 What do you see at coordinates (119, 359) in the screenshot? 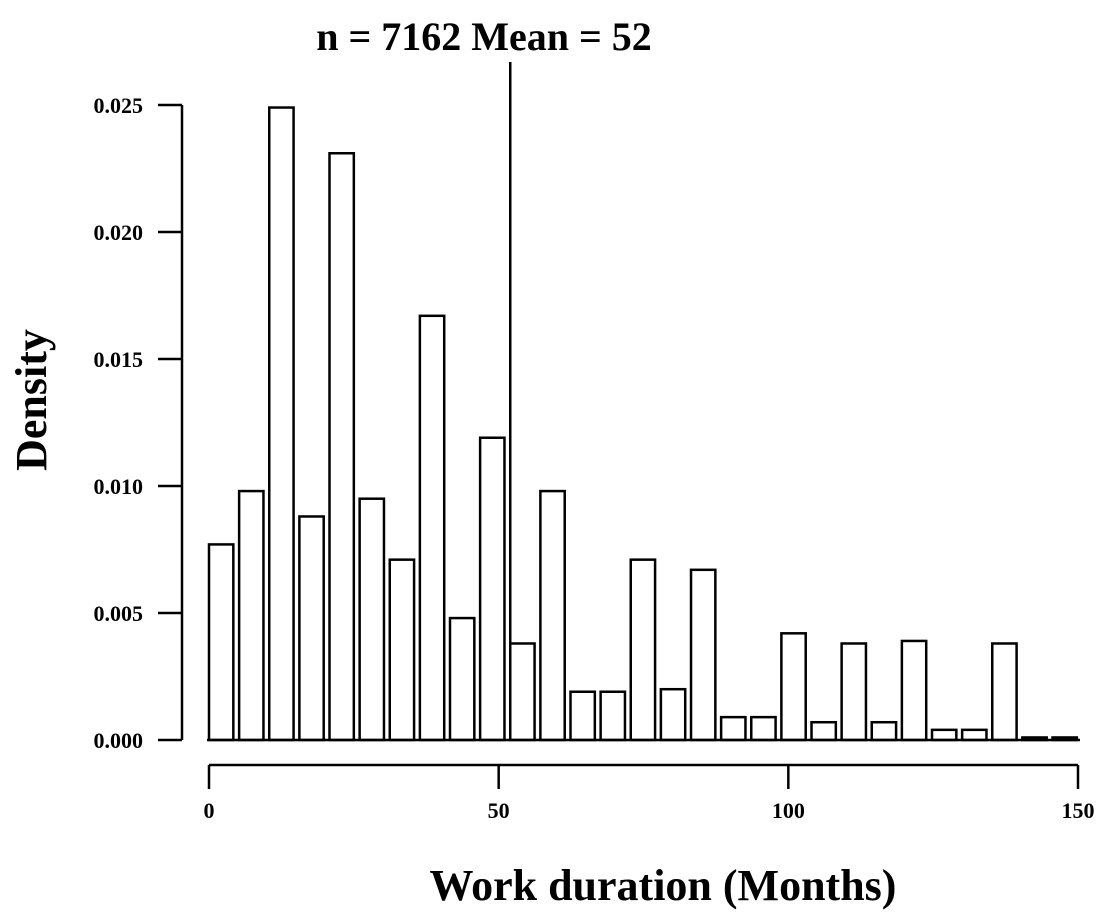
I see `y-tick-label-3: 0.015` at bounding box center [119, 359].